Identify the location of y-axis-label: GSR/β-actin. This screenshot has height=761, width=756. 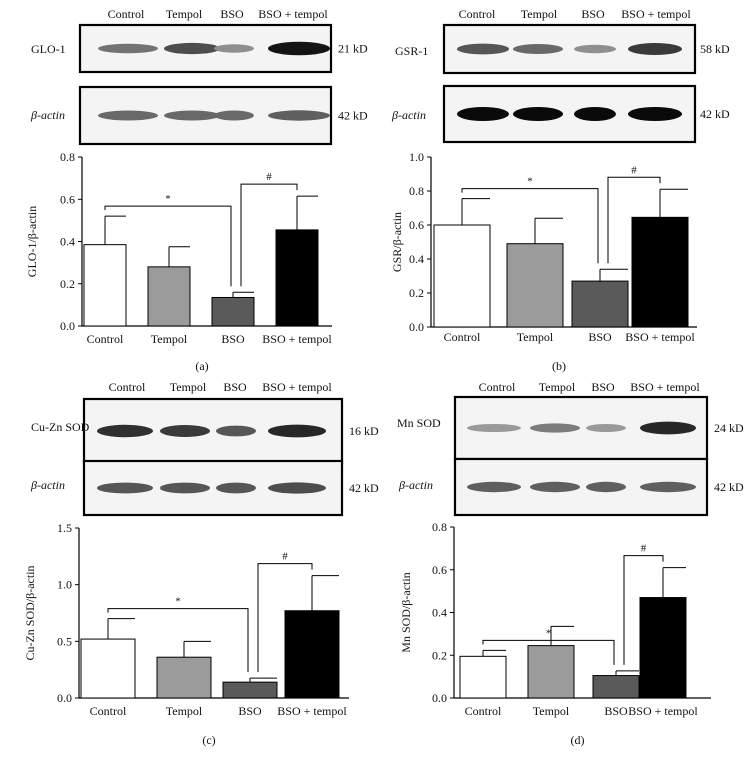
(397, 242).